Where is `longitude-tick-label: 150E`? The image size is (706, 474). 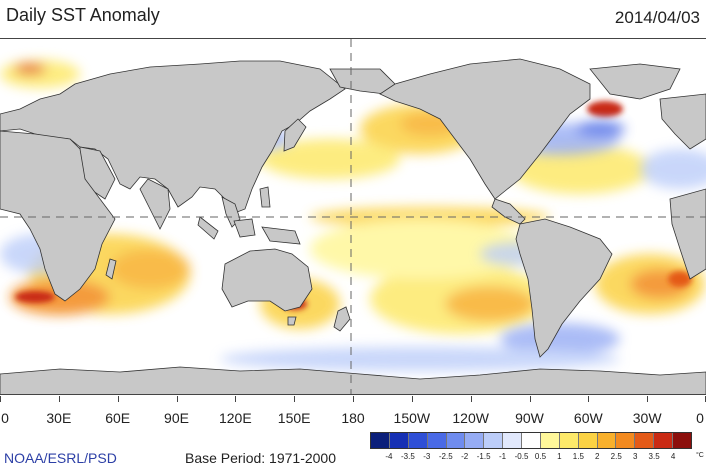 longitude-tick-label: 150E is located at coordinates (294, 418).